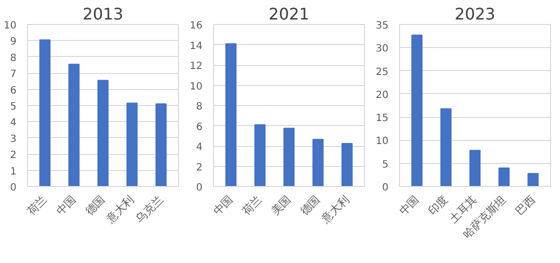 This screenshot has height=263, width=560. What do you see at coordinates (13, 74) in the screenshot?
I see `y-tick-label: 7` at bounding box center [13, 74].